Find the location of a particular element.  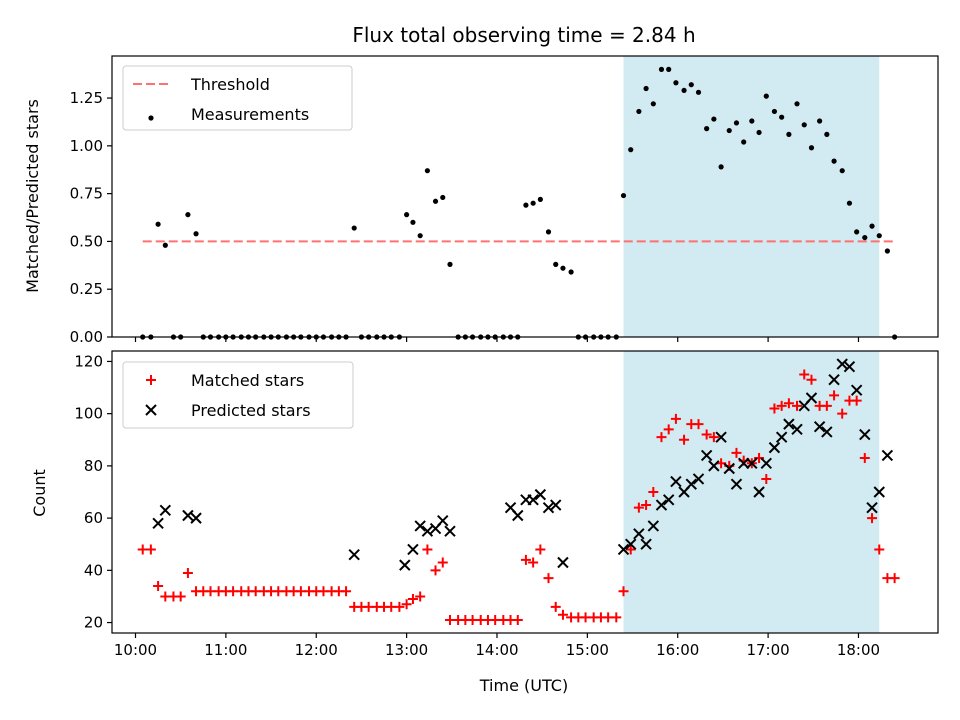

x-axis-label: Time (UTC) is located at coordinates (523, 685).